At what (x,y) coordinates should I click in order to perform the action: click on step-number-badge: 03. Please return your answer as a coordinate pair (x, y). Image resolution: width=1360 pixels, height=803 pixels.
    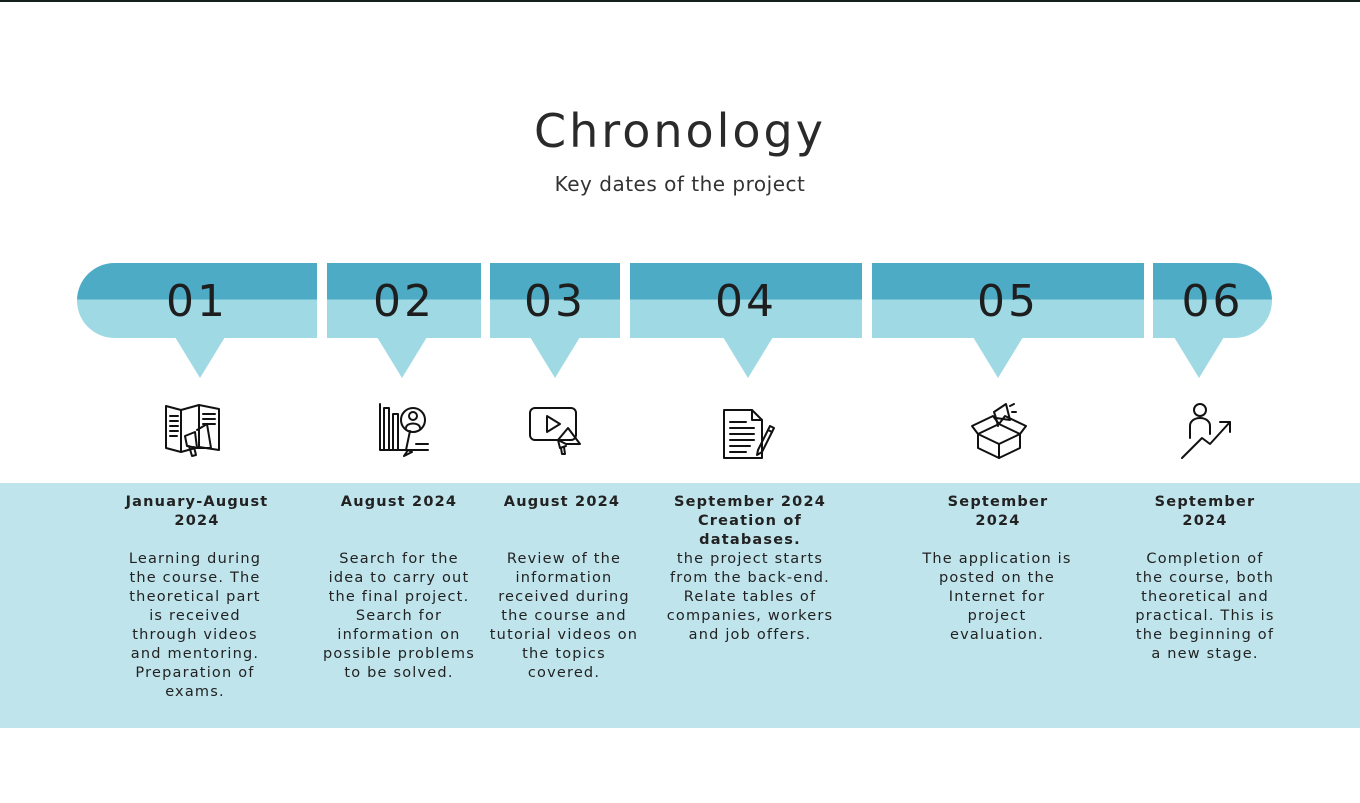
    Looking at the image, I should click on (555, 300).